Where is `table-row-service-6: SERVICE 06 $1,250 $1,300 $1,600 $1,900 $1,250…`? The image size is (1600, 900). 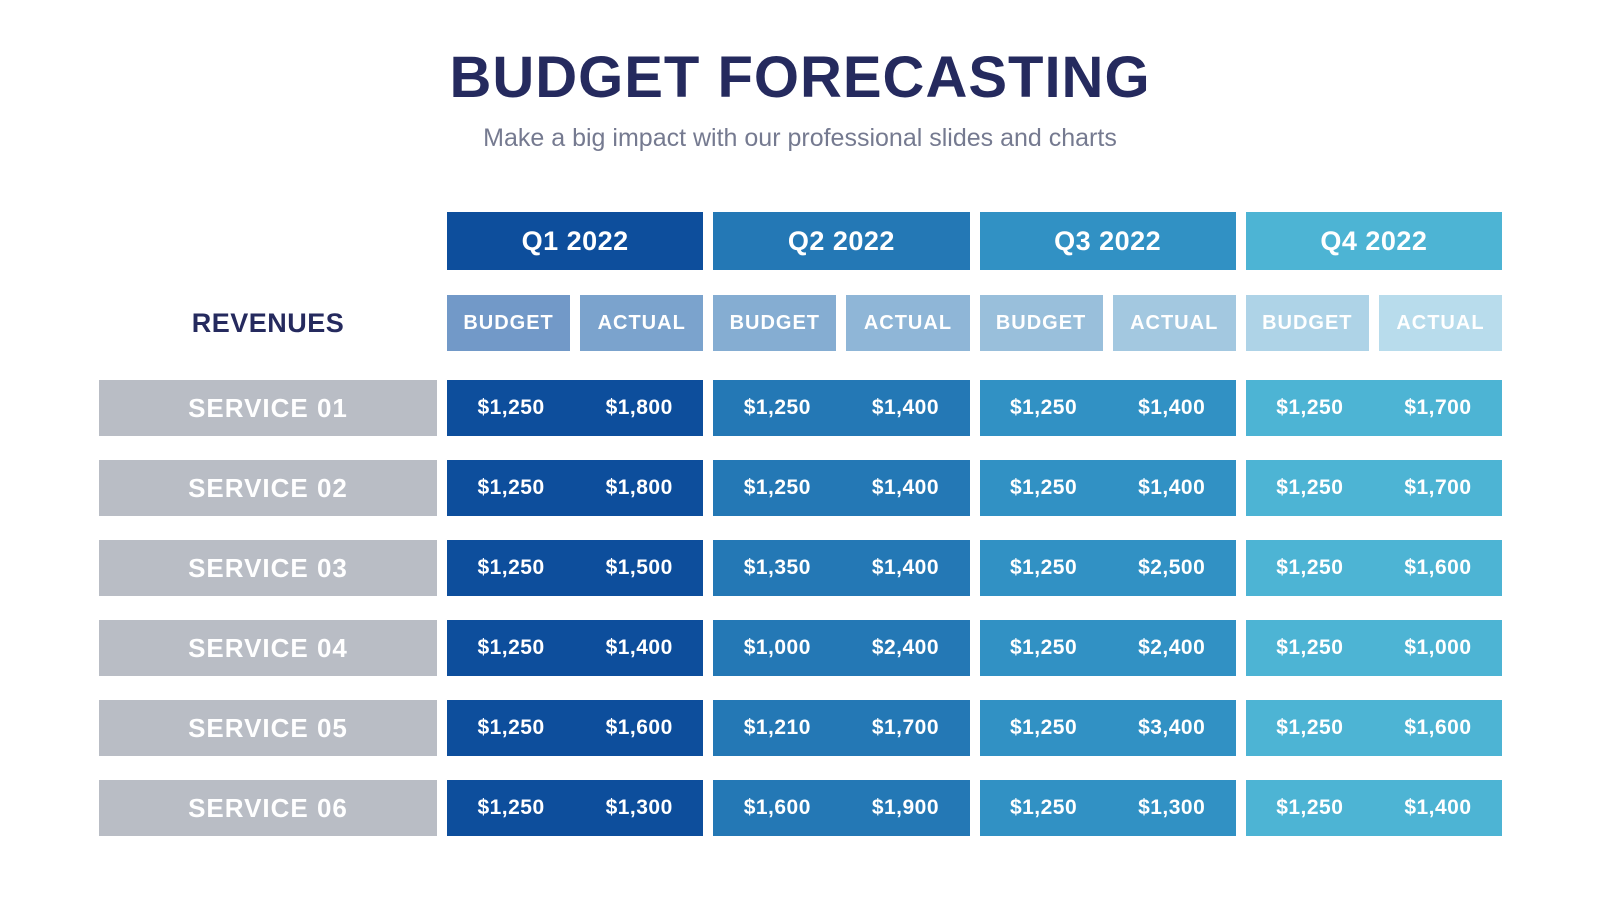
table-row-service-6: SERVICE 06 $1,250 $1,300 $1,600 $1,900 $1,250… is located at coordinates (800, 808).